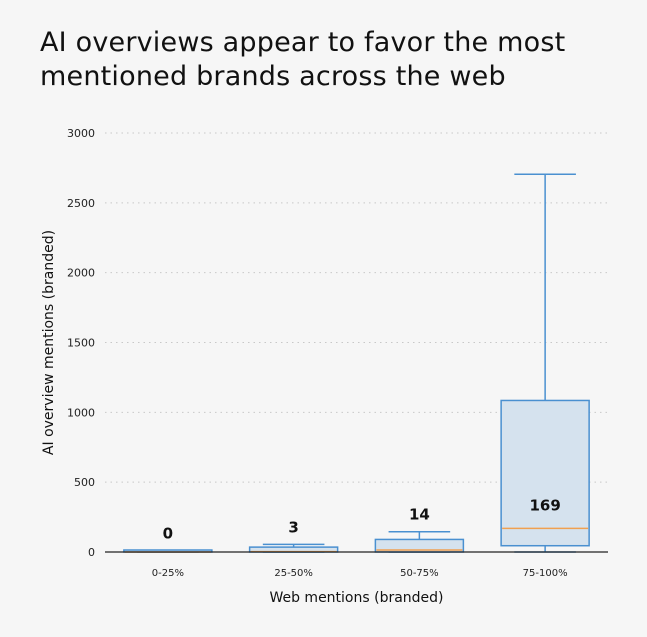  Describe the element at coordinates (356, 598) in the screenshot. I see `x-axis-title: Web mentions (branded)` at that location.